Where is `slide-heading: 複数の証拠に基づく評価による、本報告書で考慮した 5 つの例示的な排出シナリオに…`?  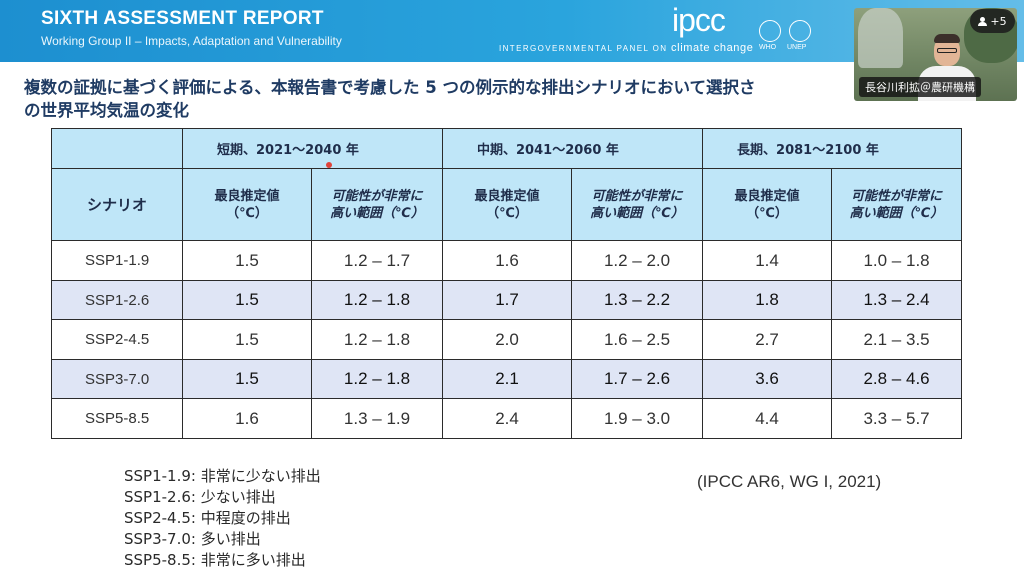
slide-heading: 複数の証拠に基づく評価による、本報告書で考慮した 5 つの例示的な排出シナリオに… is located at coordinates (504, 99).